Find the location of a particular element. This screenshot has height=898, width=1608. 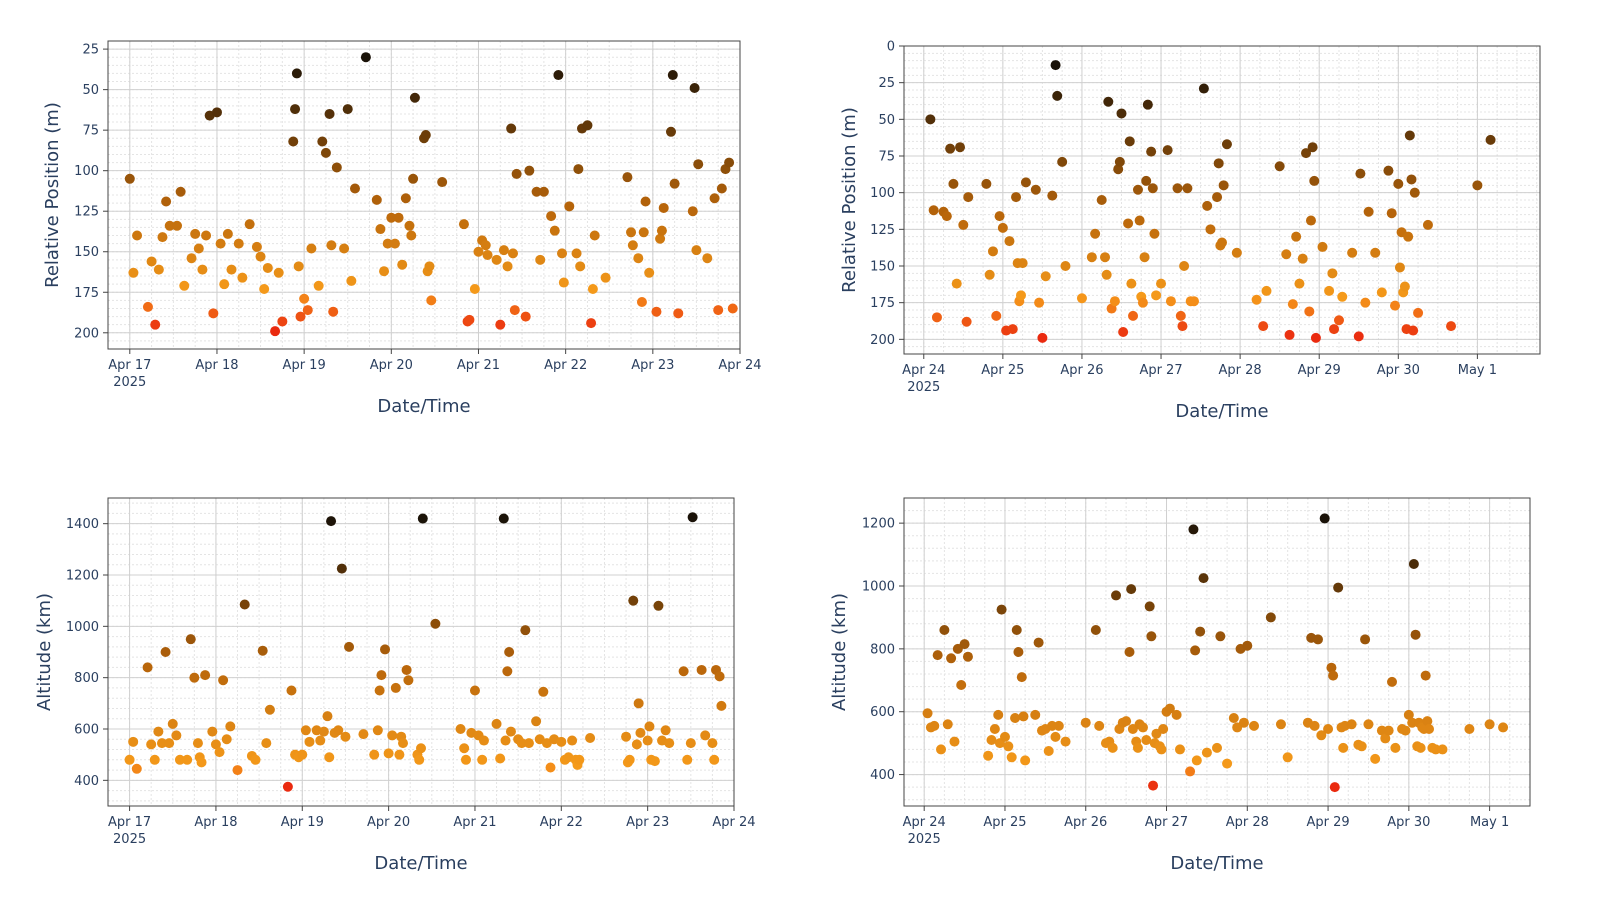

y-tick-label: 125 is located at coordinates (882, 230).